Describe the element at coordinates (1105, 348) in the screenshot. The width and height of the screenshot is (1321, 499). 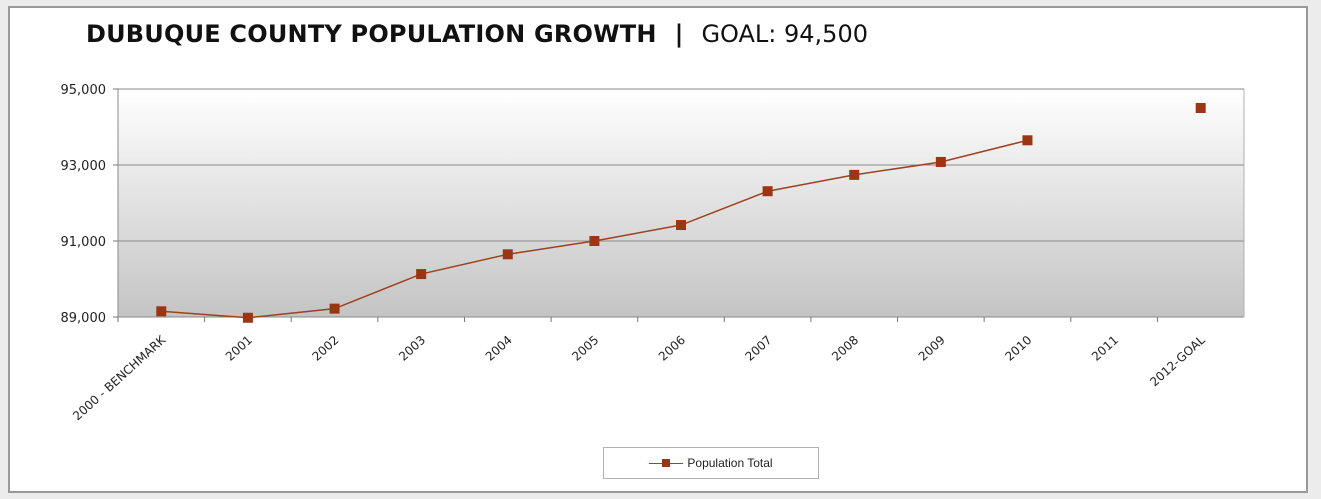
I see `x-tick-label: 2011` at that location.